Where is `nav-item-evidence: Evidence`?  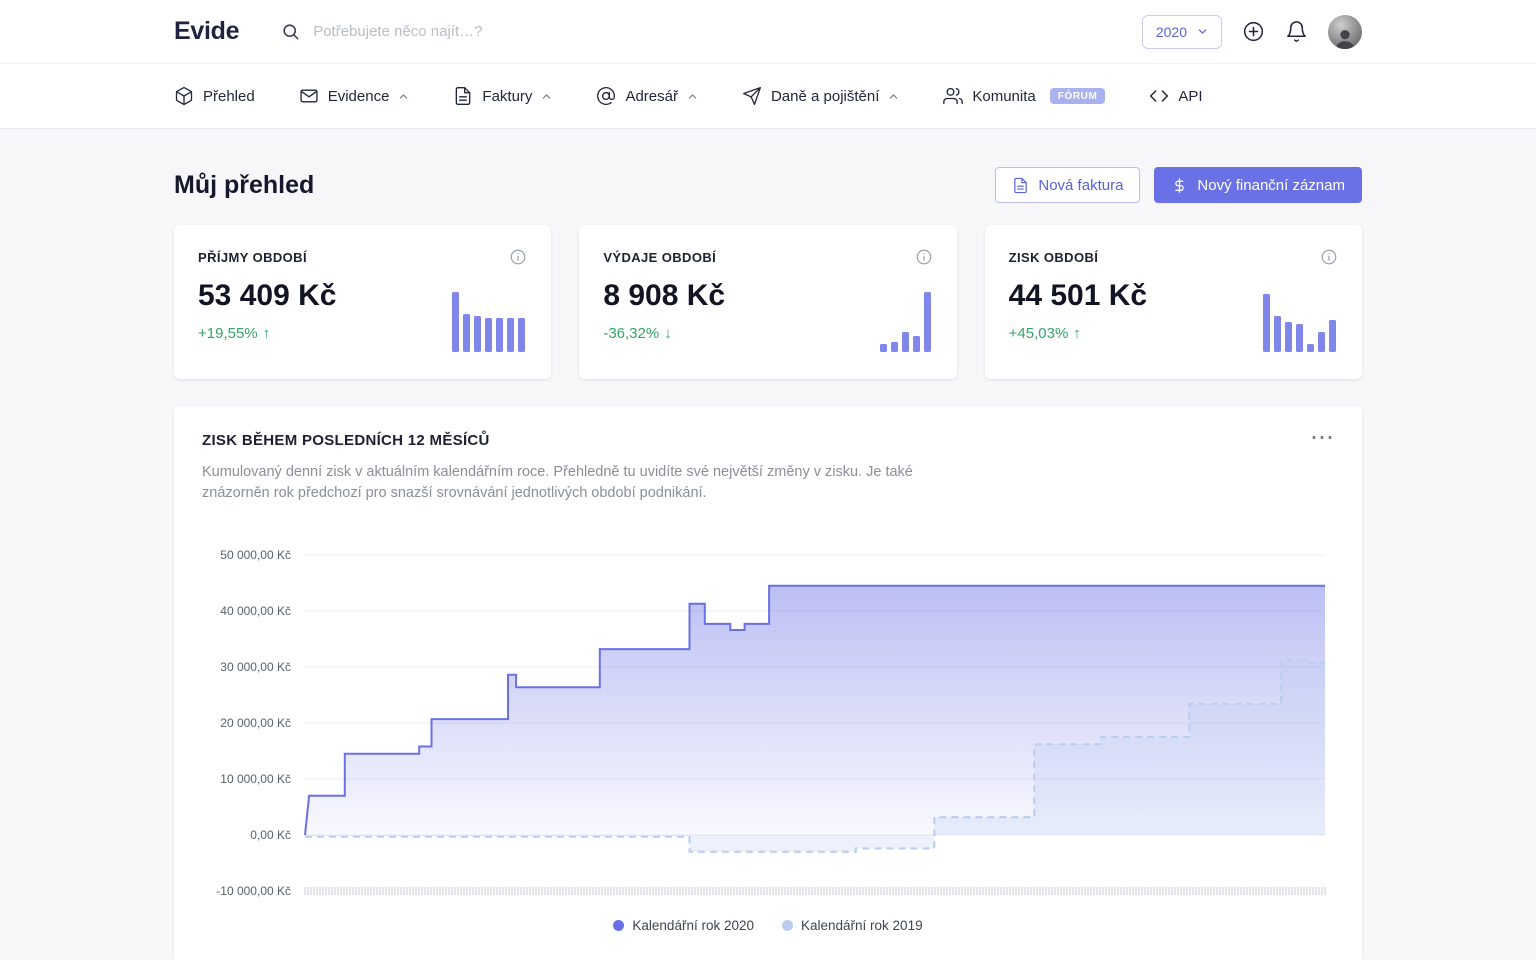 nav-item-evidence: Evidence is located at coordinates (354, 96).